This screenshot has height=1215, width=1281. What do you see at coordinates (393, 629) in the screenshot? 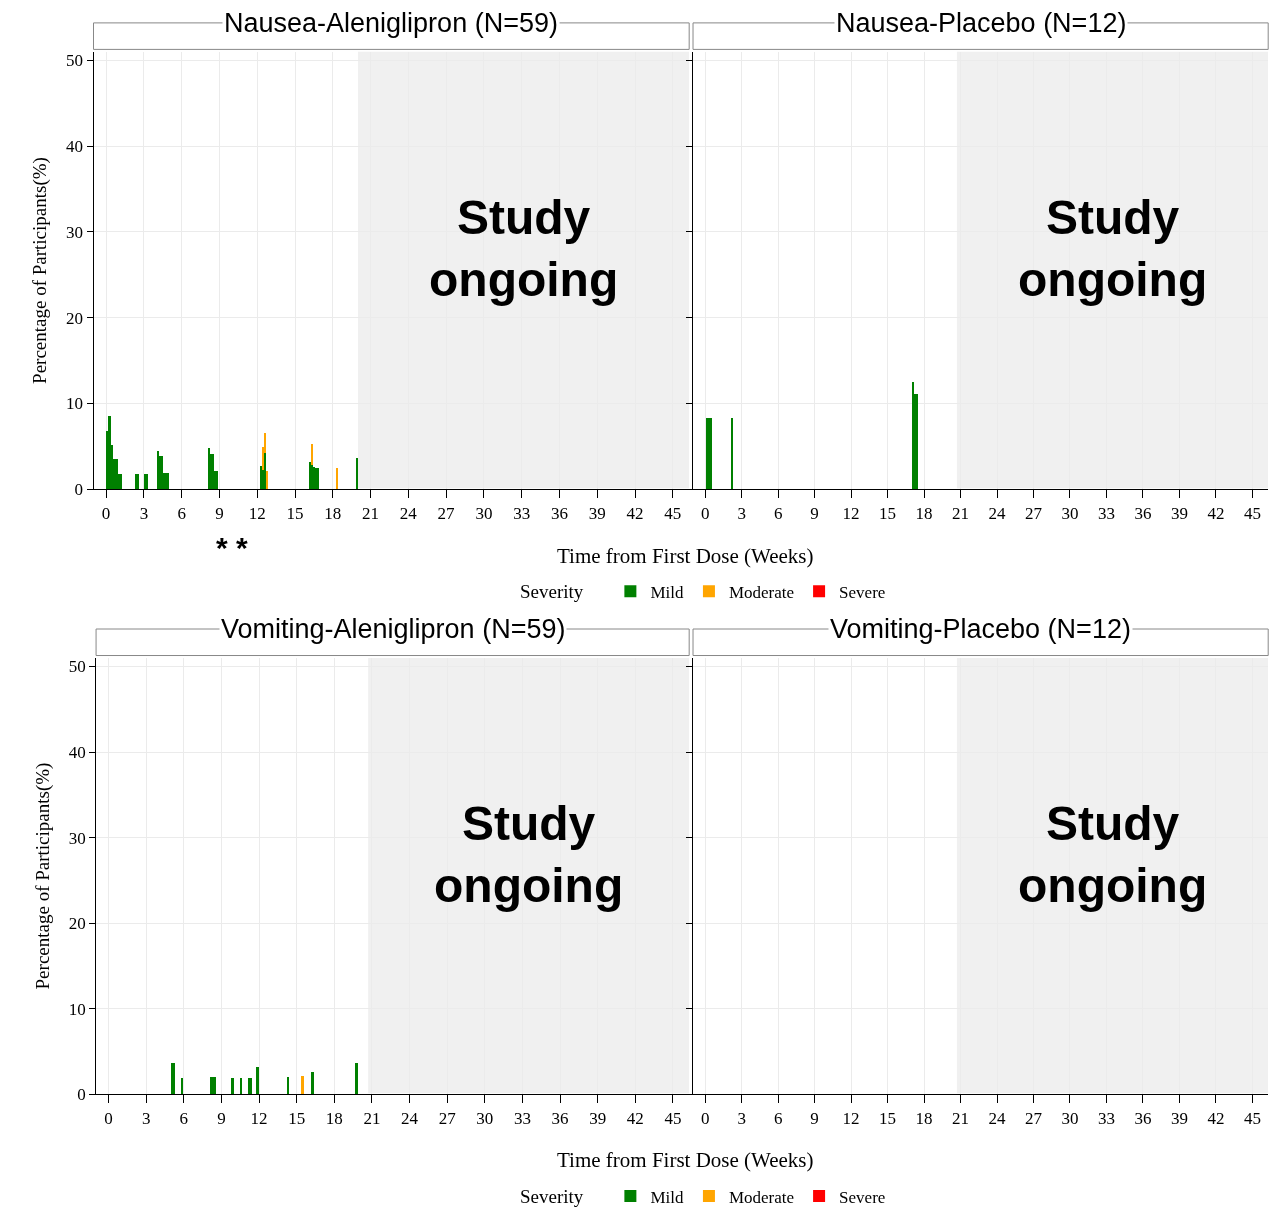
I see `chart-title: Vomiting-Aleniglipron (N=59)` at bounding box center [393, 629].